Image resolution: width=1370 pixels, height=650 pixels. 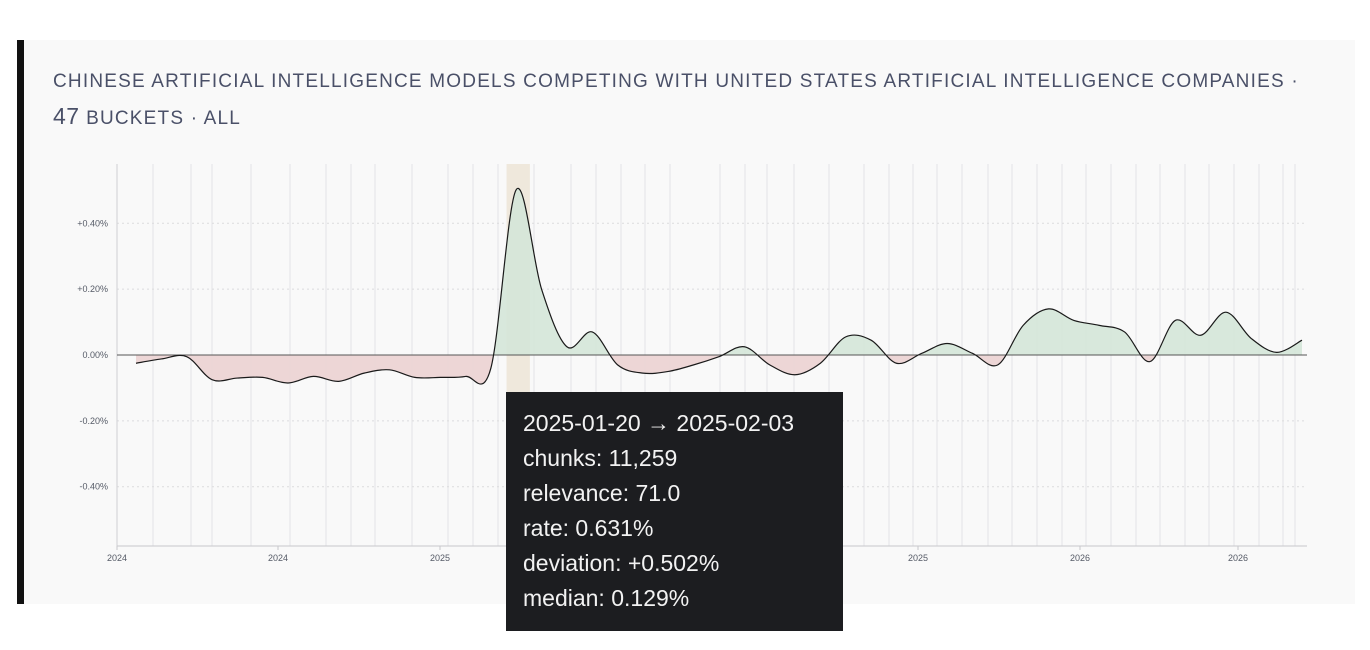 I want to click on tooltip-relevance: relevance: 71.0, so click(x=602, y=493).